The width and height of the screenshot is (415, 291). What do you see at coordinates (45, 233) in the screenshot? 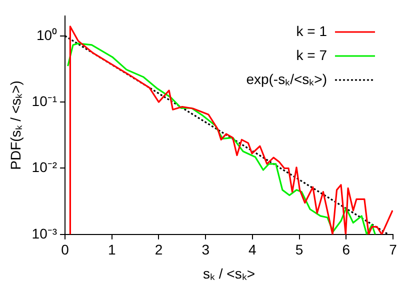
I see `y-tick-label: 10⁻³` at bounding box center [45, 233].